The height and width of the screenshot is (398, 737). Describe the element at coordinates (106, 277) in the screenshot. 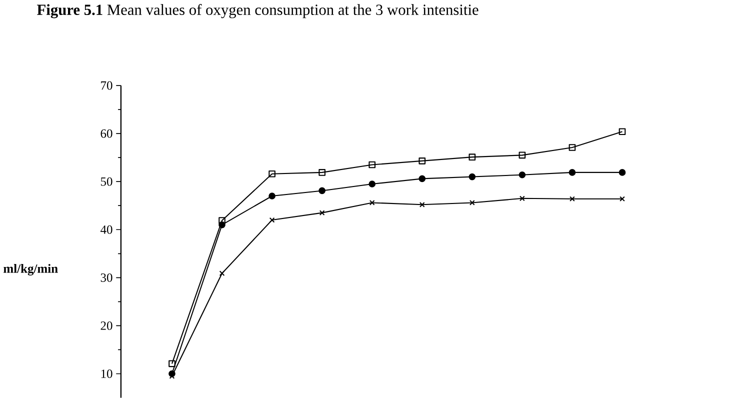

I see `y-tick-label: 30` at that location.